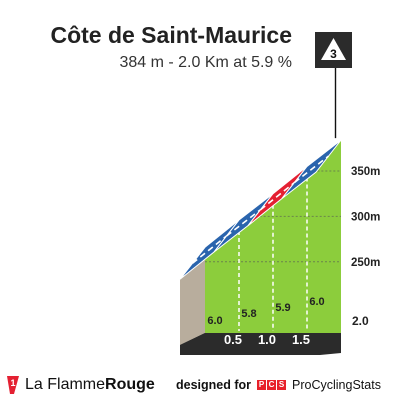 Image resolution: width=405 pixels, height=402 pixels. I want to click on distance-band, so click(260, 344).